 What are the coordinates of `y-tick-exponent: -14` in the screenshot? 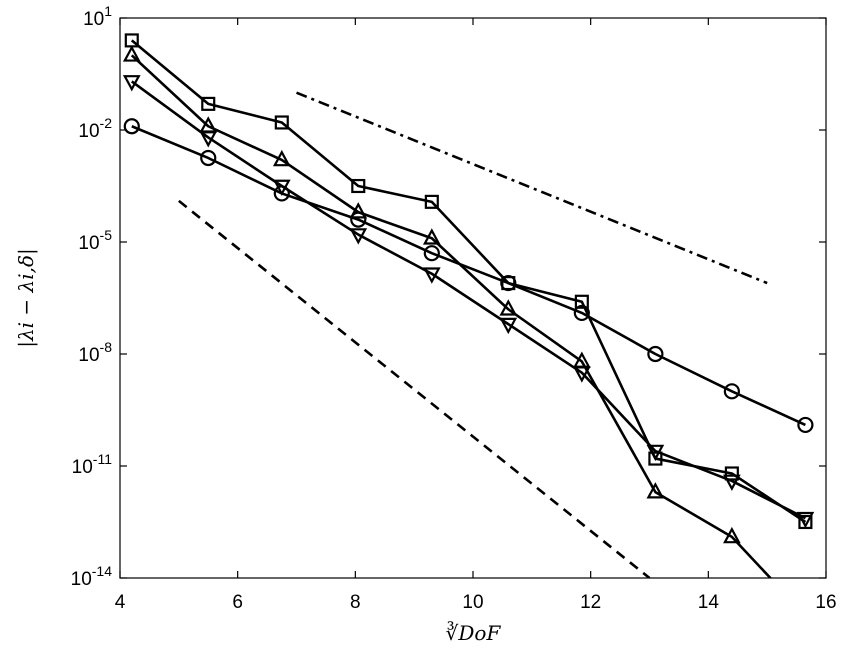 It's located at (102, 571).